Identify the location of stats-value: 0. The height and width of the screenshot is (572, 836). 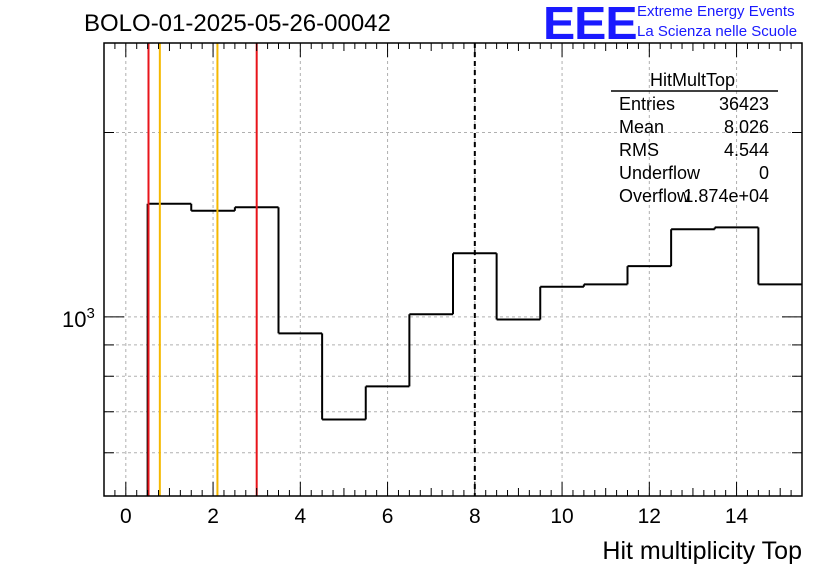
(764, 173).